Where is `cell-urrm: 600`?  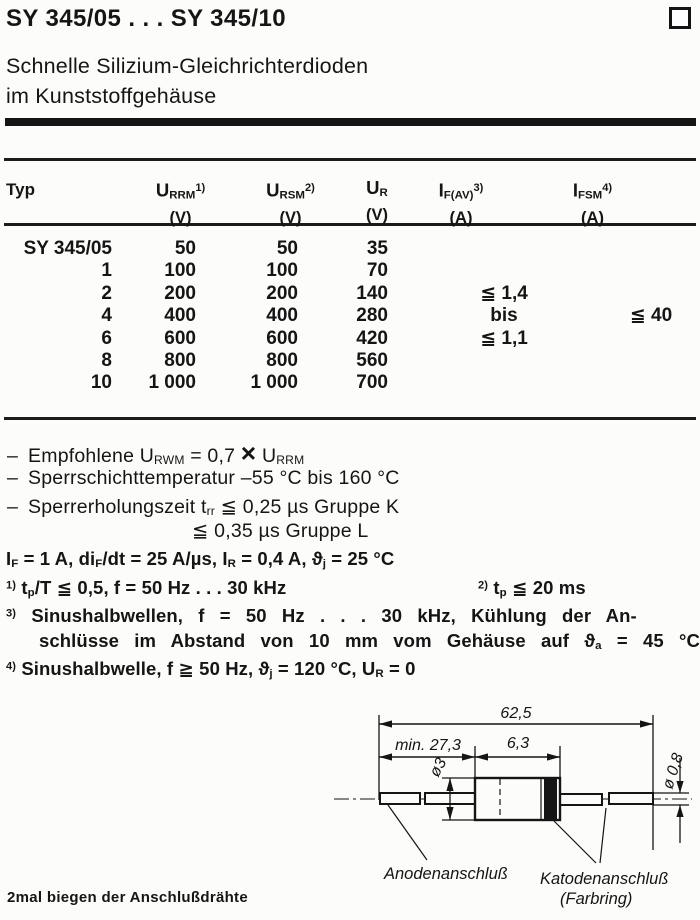
cell-urrm: 600 is located at coordinates (180, 338).